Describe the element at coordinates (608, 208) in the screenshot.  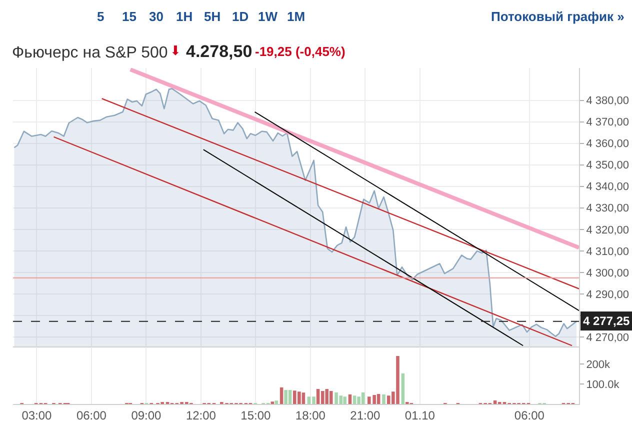
I see `y-tick-label: 4 330,00` at that location.